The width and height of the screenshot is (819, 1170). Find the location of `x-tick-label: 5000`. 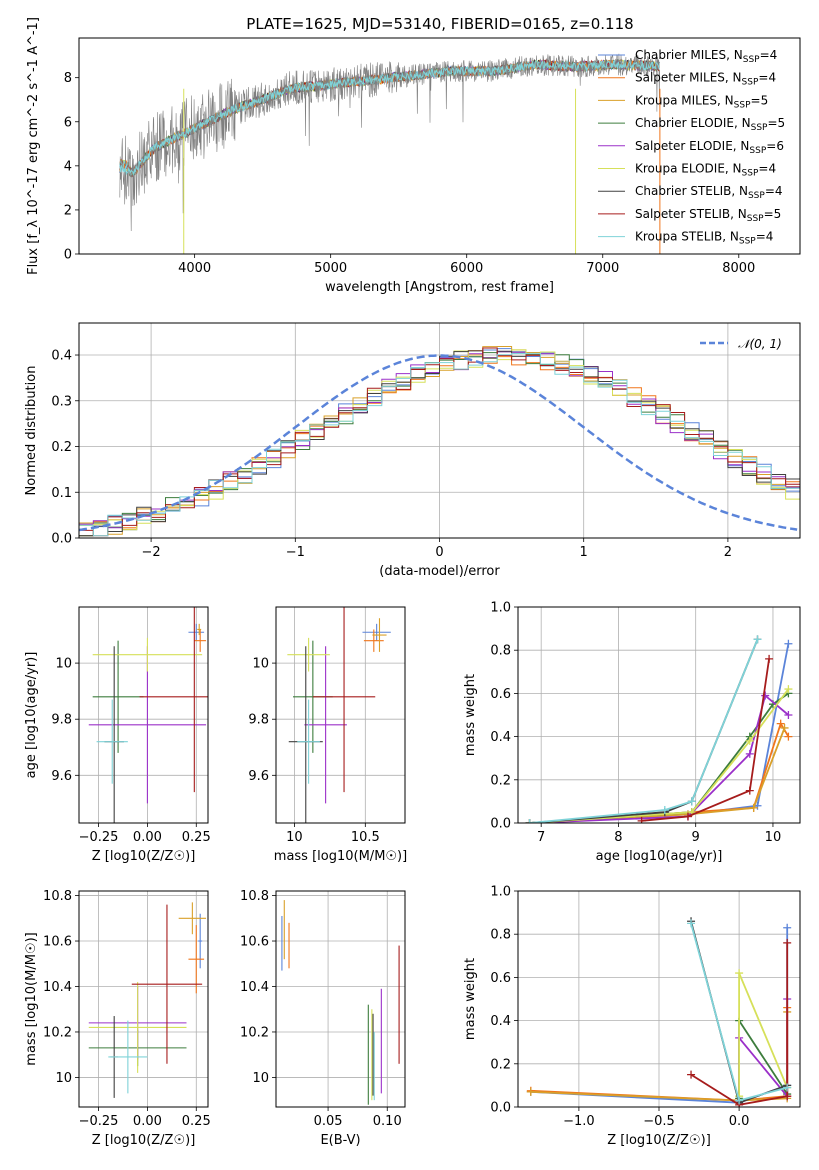

x-tick-label: 5000 is located at coordinates (330, 268).